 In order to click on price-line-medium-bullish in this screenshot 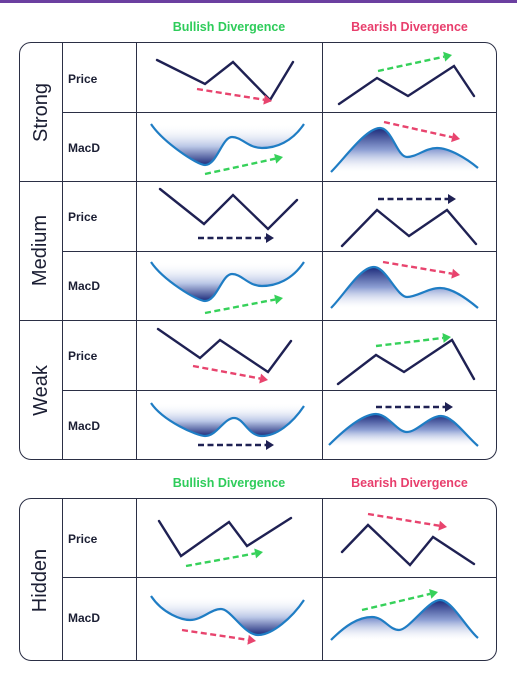, I will do `click(228, 209)`.